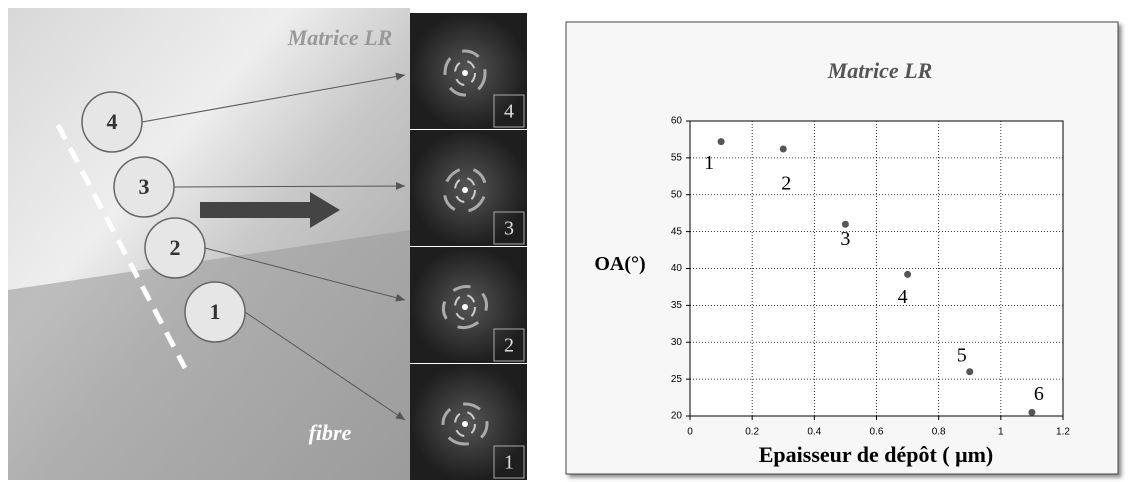 The width and height of the screenshot is (1130, 482). I want to click on y-tick-label: 20, so click(677, 416).